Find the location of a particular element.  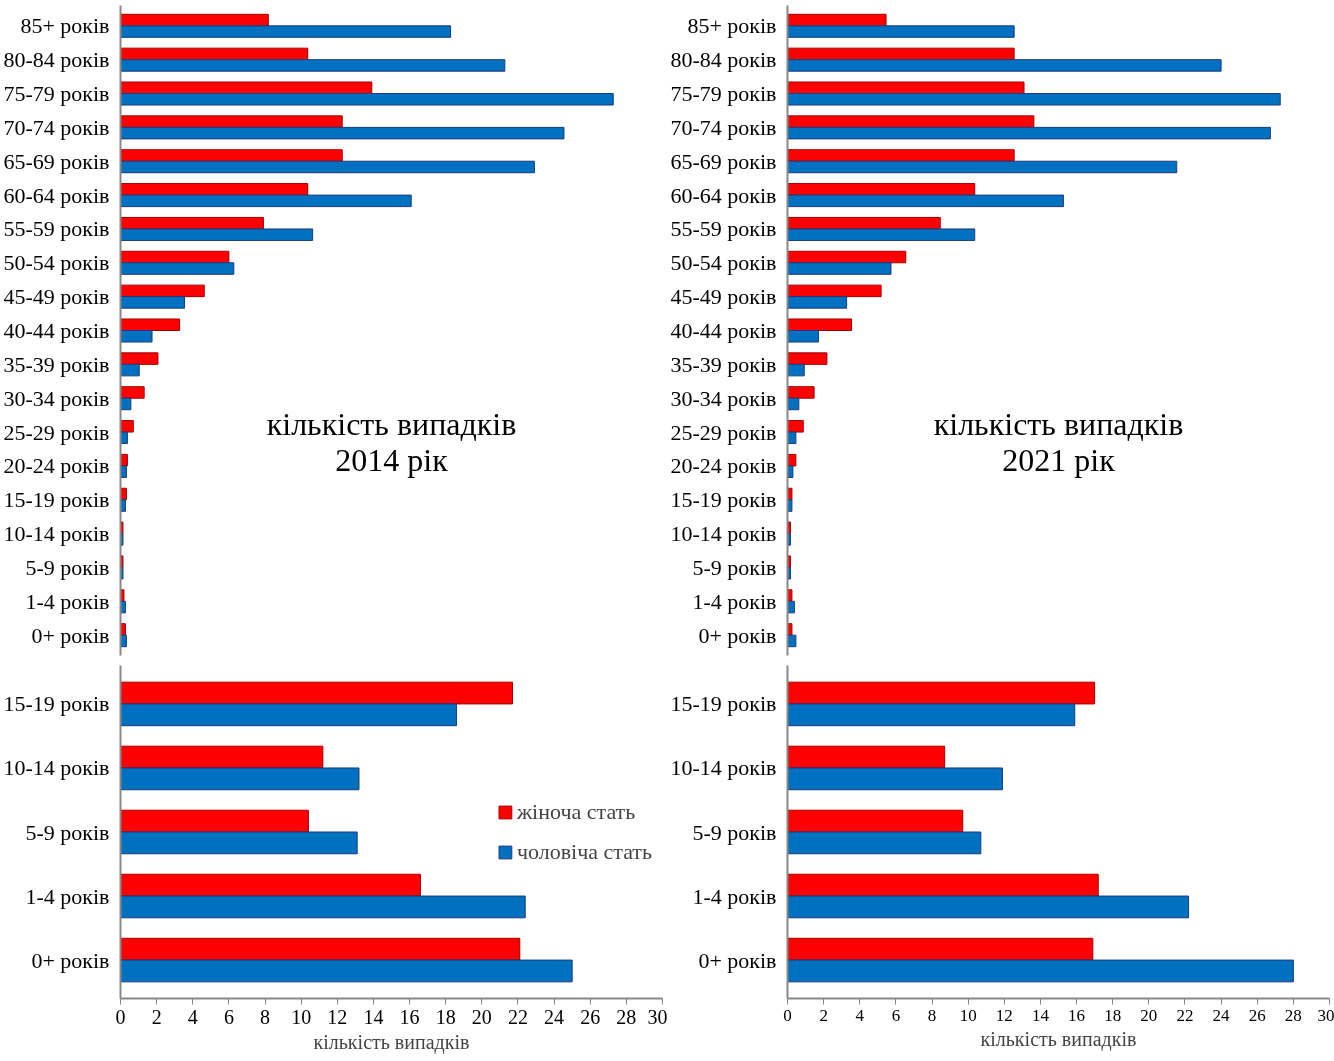

legend-label: жіноча стать is located at coordinates (576, 811).